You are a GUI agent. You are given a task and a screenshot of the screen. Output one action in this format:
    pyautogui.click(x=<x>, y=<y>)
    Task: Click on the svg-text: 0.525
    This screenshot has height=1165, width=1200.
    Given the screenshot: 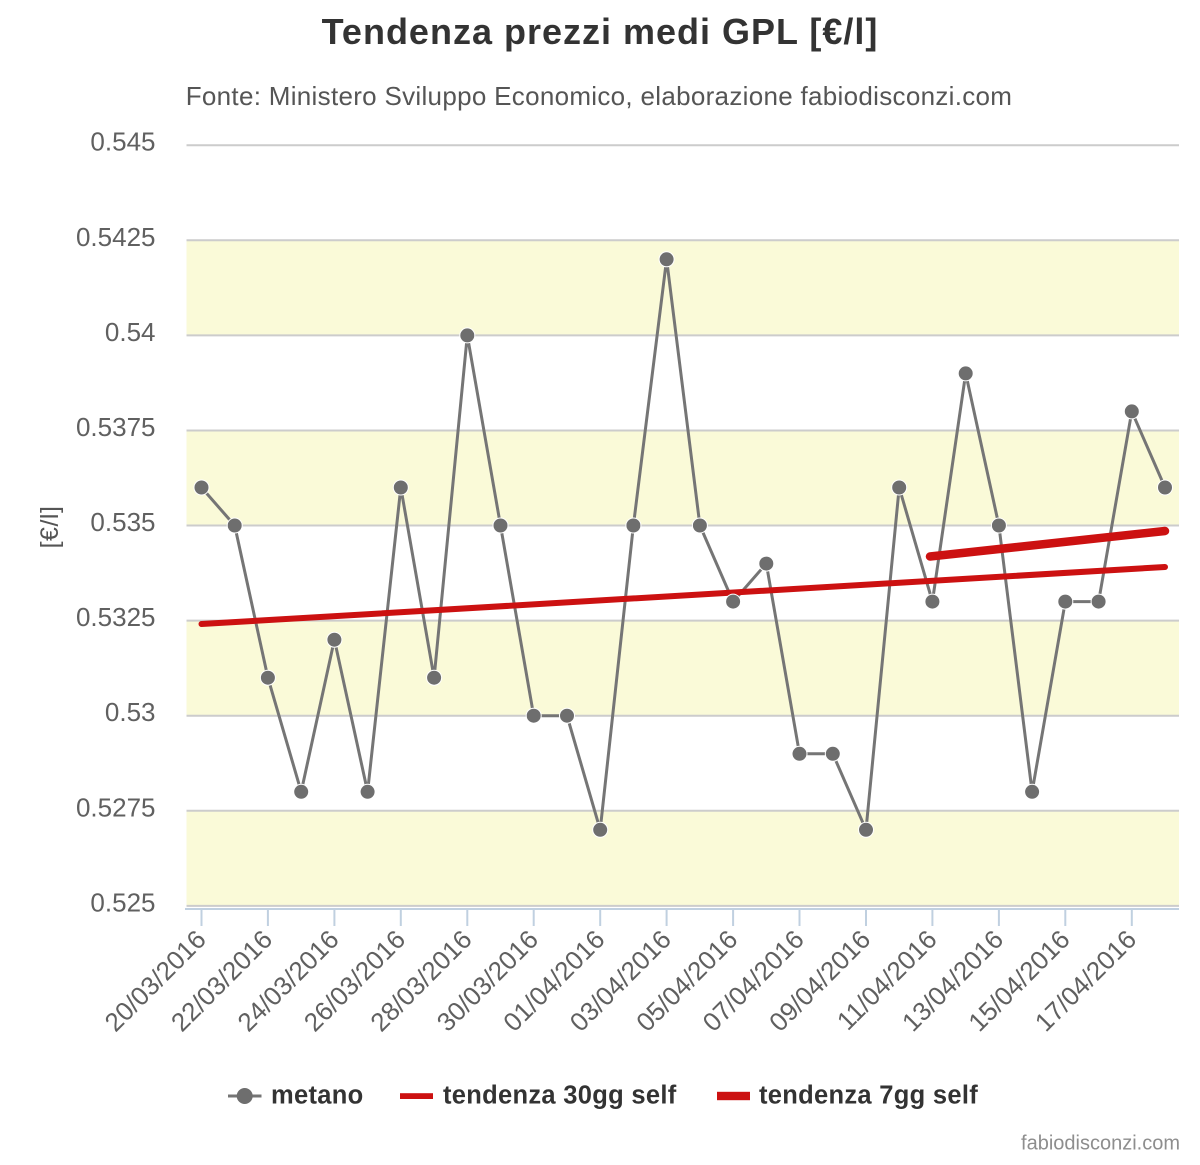 What is the action you would take?
    pyautogui.click(x=122, y=902)
    